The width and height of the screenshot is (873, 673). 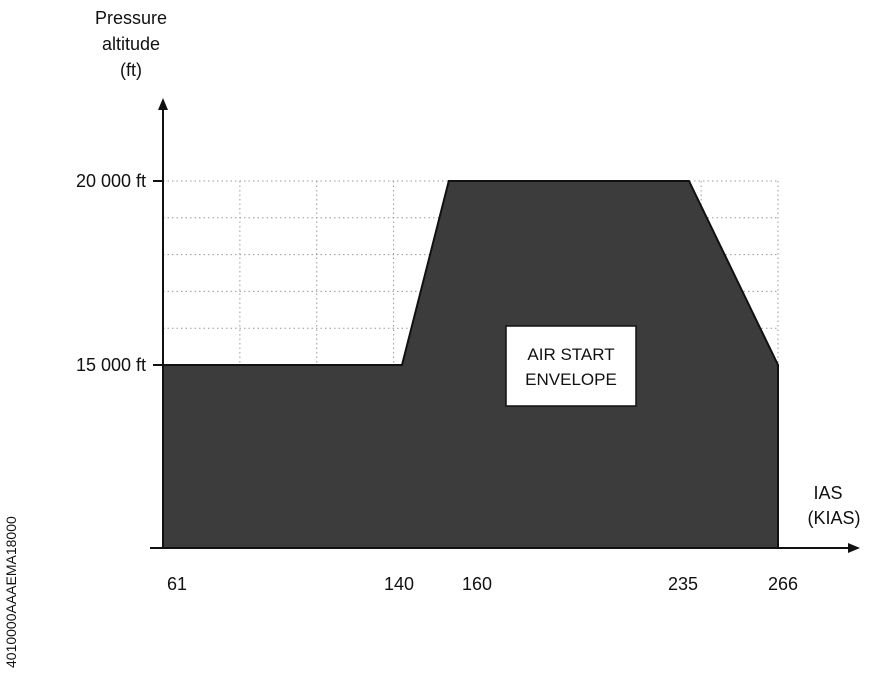 I want to click on x-tick-label: 235, so click(x=683, y=584).